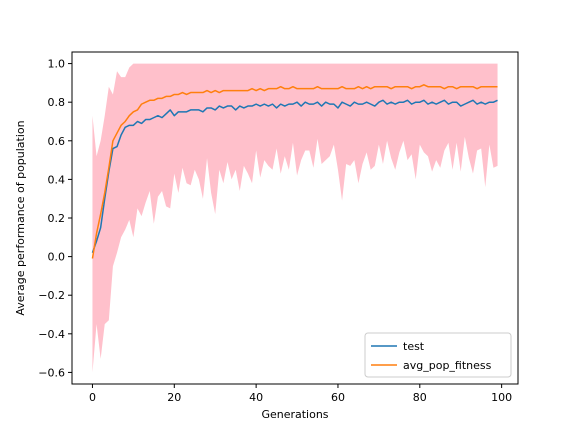 This screenshot has width=576, height=432. Describe the element at coordinates (57, 102) in the screenshot. I see `y-tick-label: 0.8` at that location.